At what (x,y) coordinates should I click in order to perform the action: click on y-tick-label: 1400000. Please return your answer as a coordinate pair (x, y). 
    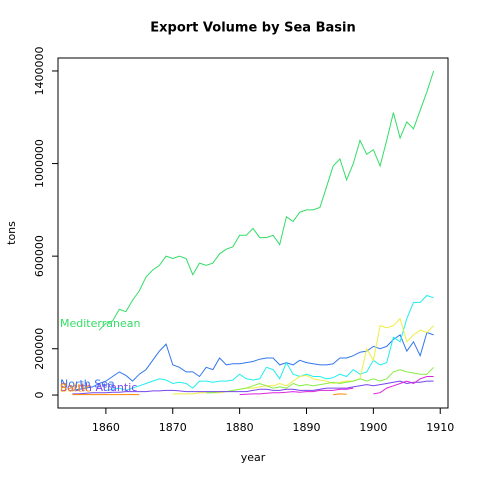
    Looking at the image, I should click on (39, 70).